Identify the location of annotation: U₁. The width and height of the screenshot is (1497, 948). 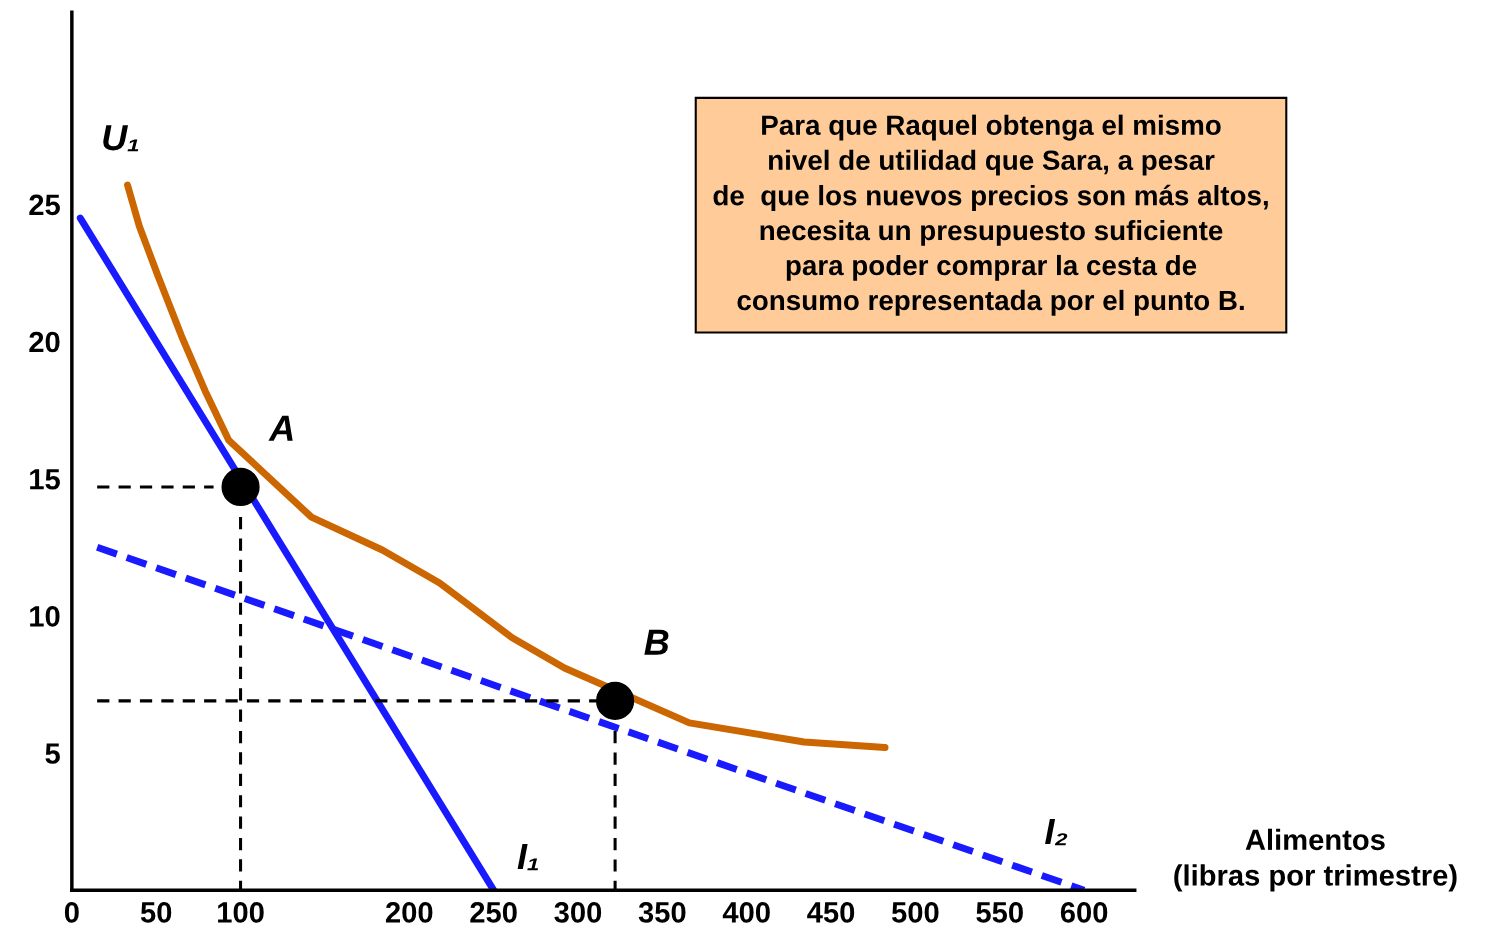
(121, 138).